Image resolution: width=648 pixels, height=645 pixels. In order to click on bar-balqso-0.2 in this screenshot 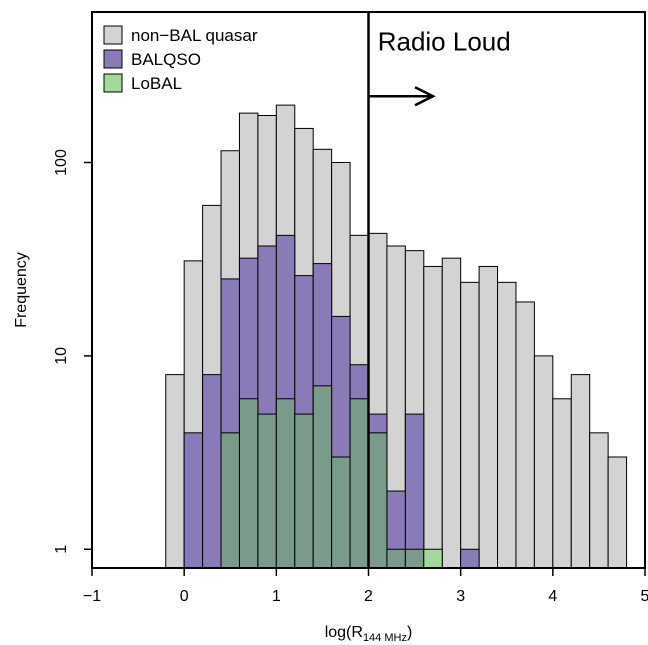, I will do `click(212, 471)`.